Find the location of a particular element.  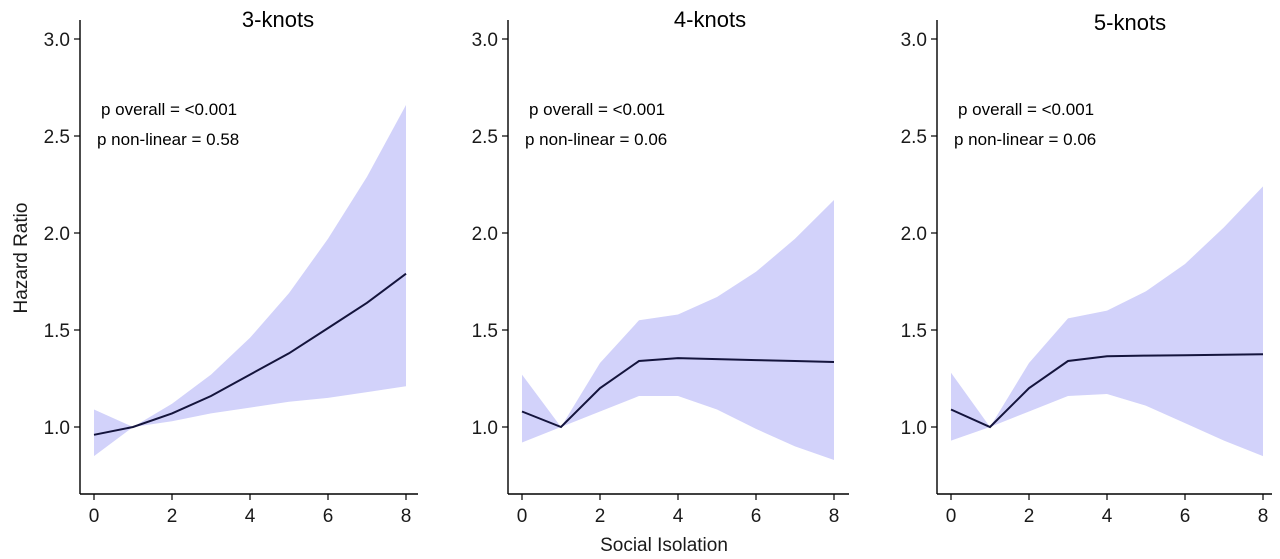

panel-title: 5-knots is located at coordinates (1130, 22).